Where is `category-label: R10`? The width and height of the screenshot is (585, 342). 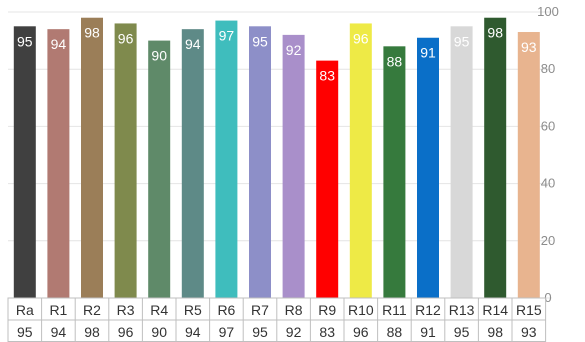 category-label: R10 is located at coordinates (361, 310).